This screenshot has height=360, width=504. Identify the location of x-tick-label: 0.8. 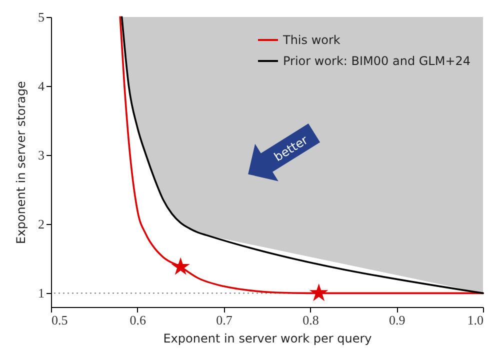
(310, 320).